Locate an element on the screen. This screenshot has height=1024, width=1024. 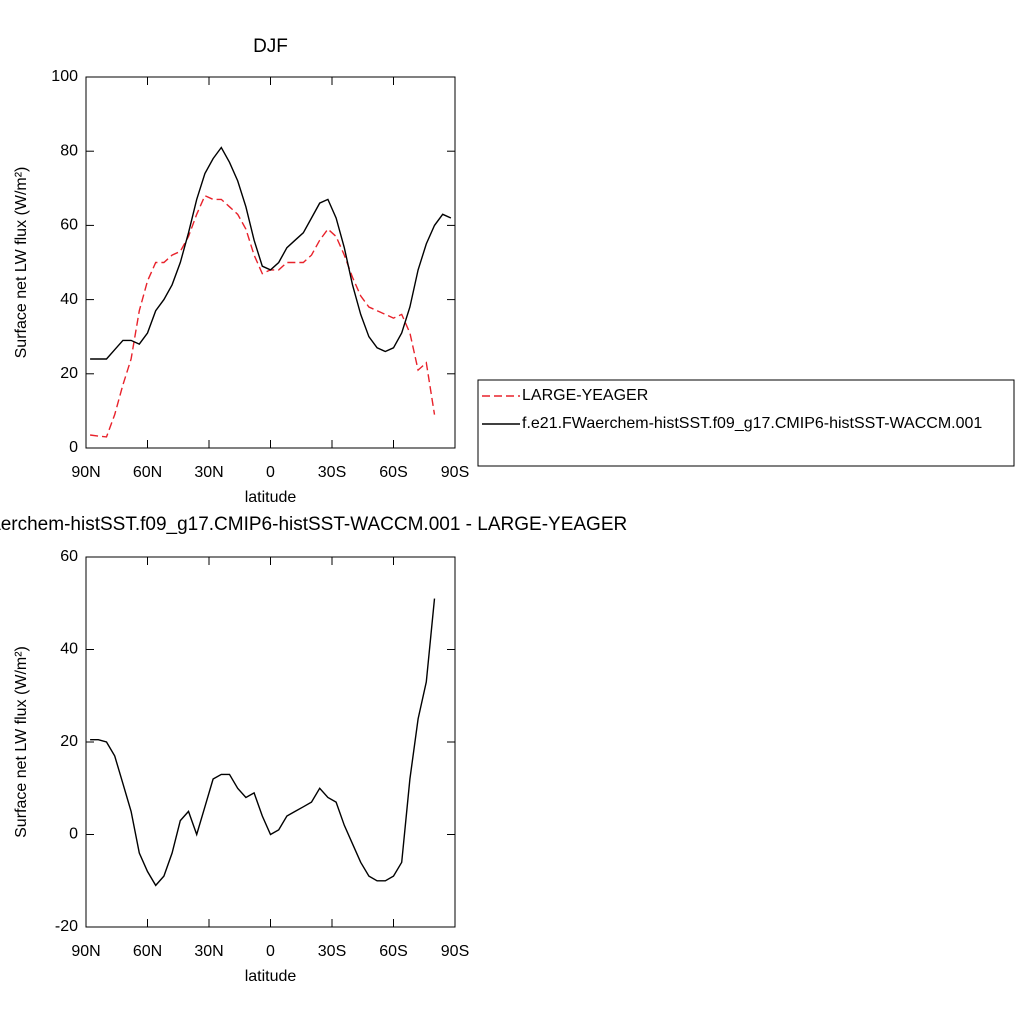
y-tick-label: 80 is located at coordinates (69, 150).